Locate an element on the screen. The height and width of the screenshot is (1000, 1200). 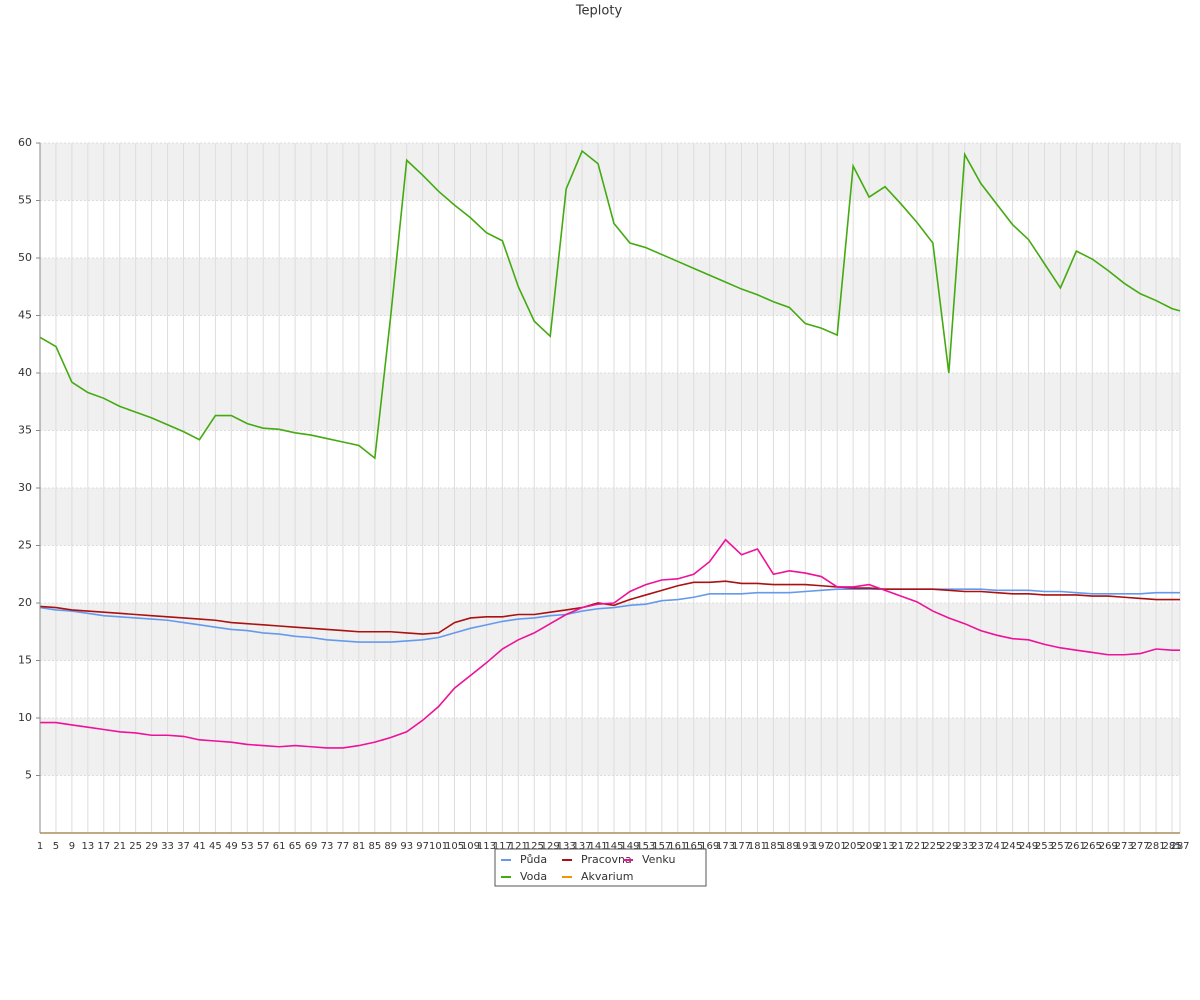
x-tick-label: 93 is located at coordinates (406, 846).